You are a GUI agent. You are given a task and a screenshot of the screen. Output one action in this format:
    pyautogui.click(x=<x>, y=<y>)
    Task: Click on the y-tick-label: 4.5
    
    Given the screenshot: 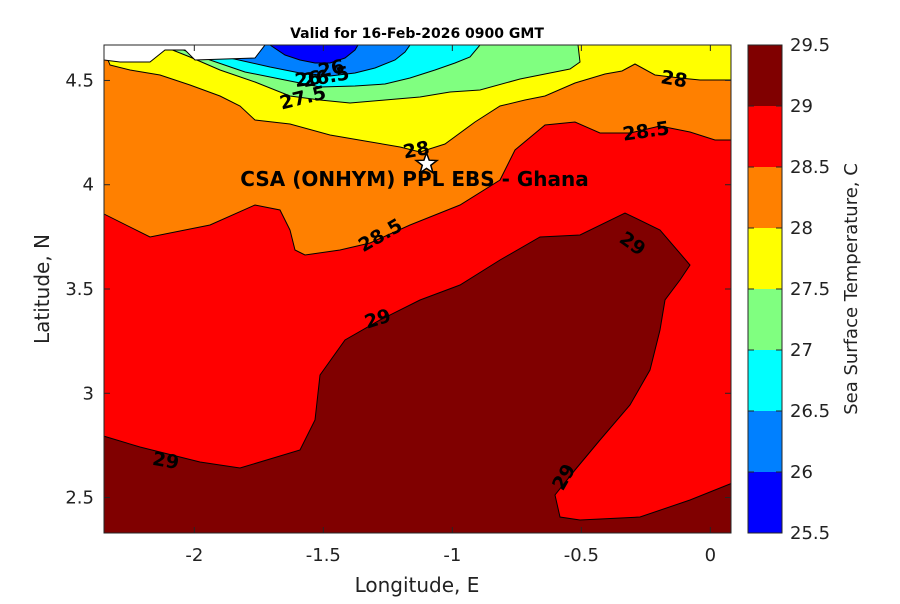 What is the action you would take?
    pyautogui.click(x=79, y=80)
    